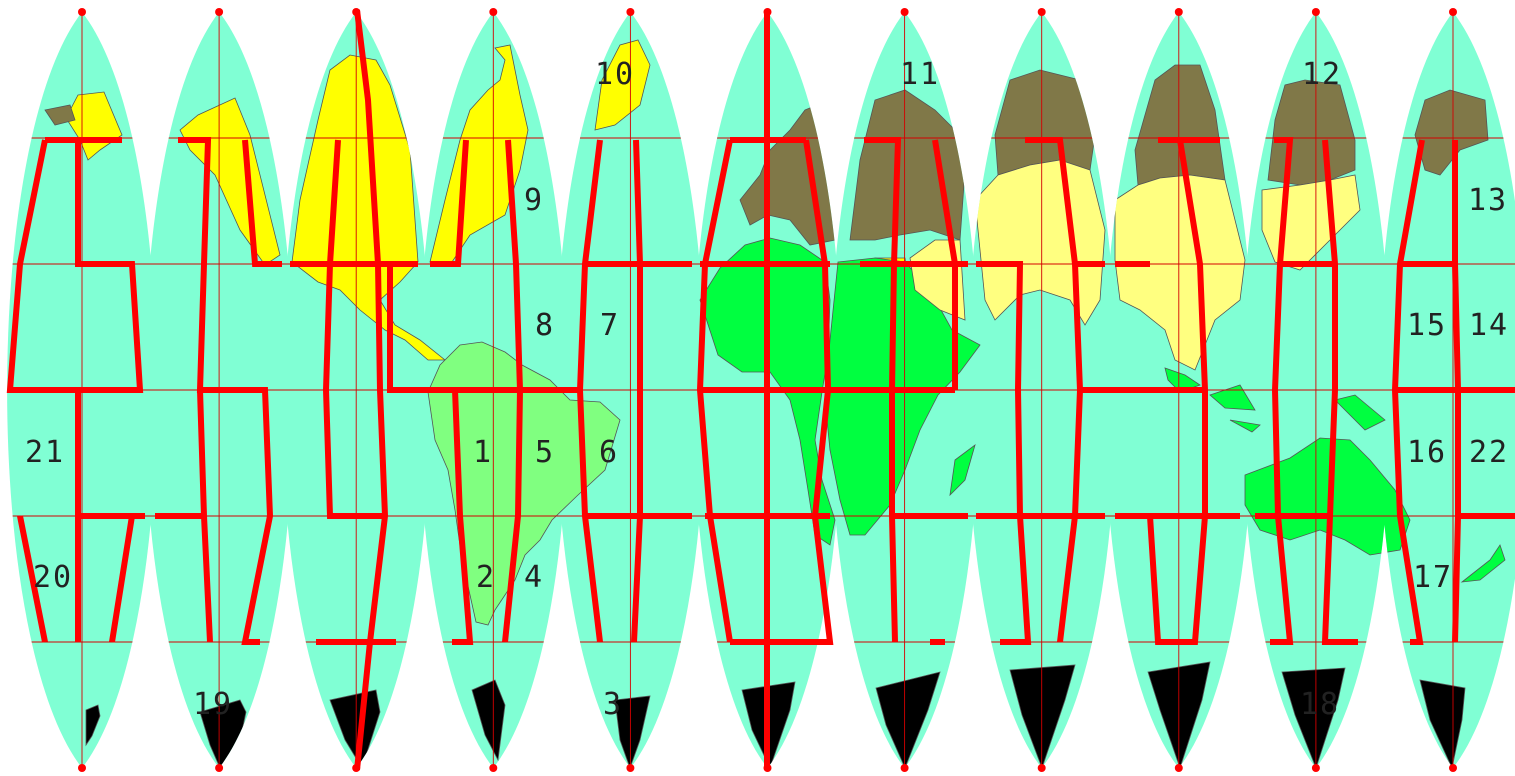 This screenshot has width=1515, height=776. I want to click on zone-label-22: 22, so click(1489, 452).